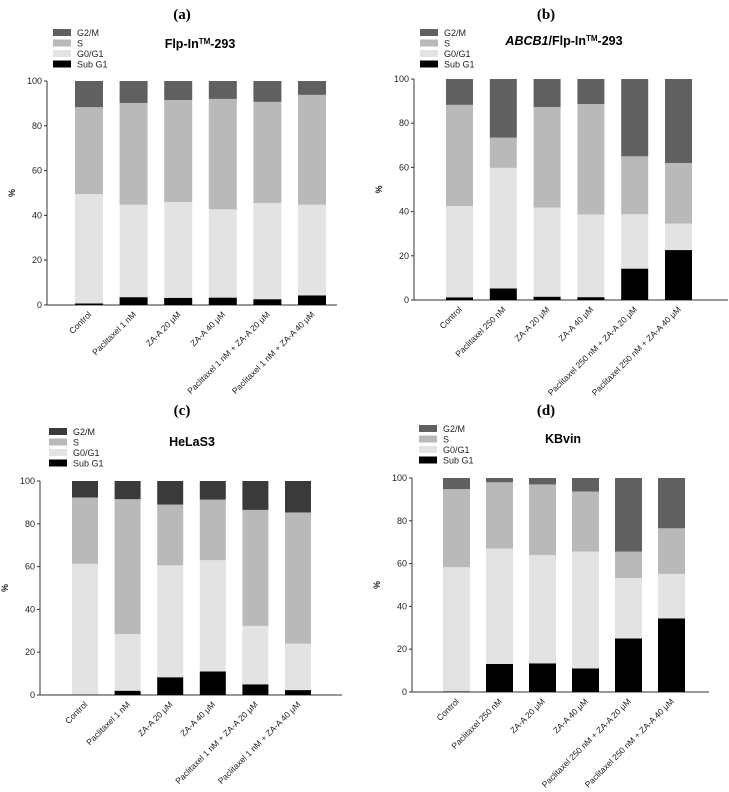  Describe the element at coordinates (610, 41) in the screenshot. I see `title-part: -293` at that location.